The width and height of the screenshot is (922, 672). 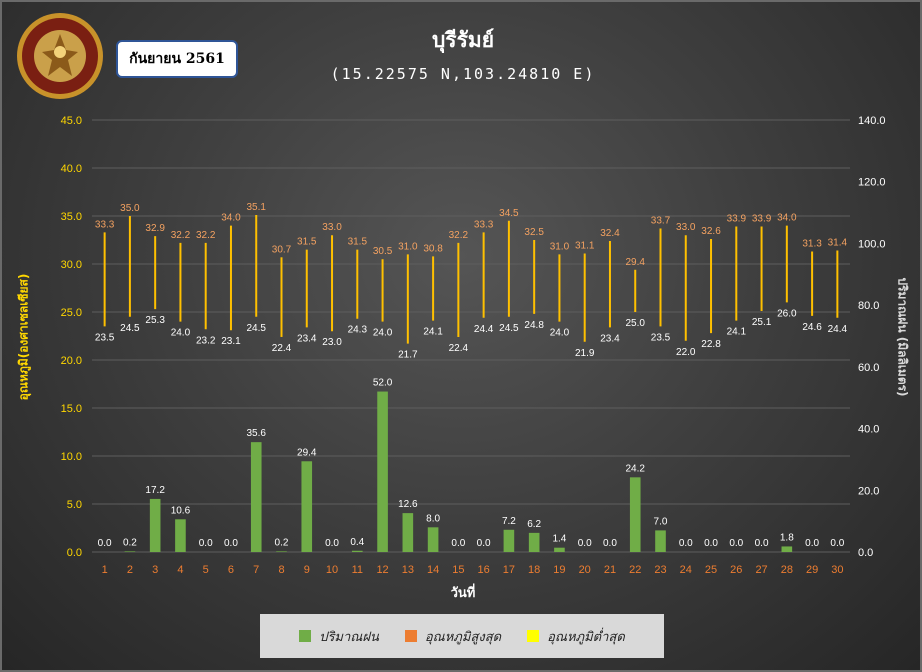 I want to click on rain-value-label: 6.2, so click(x=534, y=524).